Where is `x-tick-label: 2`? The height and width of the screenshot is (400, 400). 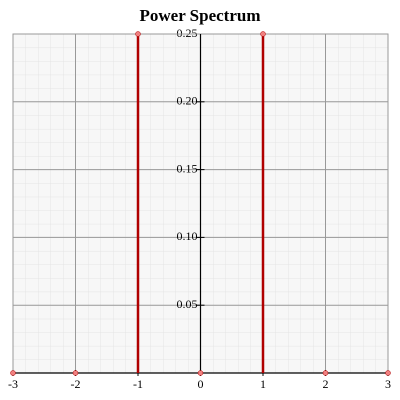
x-tick-label: 2 is located at coordinates (326, 384).